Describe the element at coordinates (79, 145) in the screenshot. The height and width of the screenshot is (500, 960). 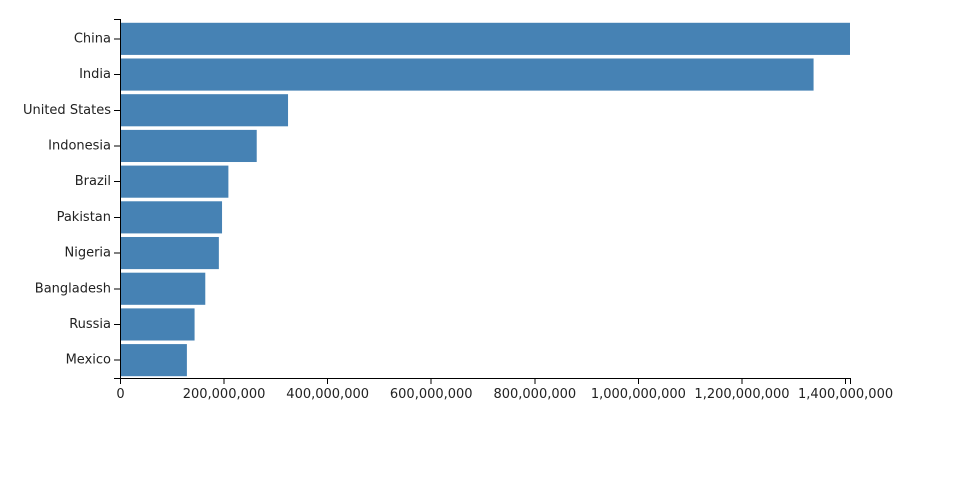
I see `y-tick-label-indonesia: Indonesia` at that location.